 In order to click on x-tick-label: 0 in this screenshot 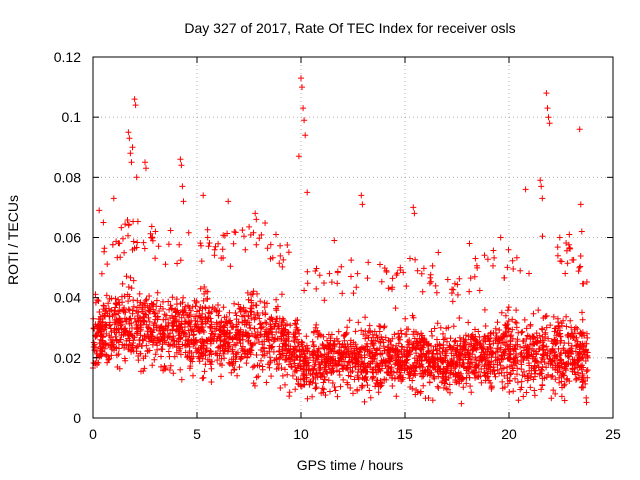, I will do `click(93, 434)`.